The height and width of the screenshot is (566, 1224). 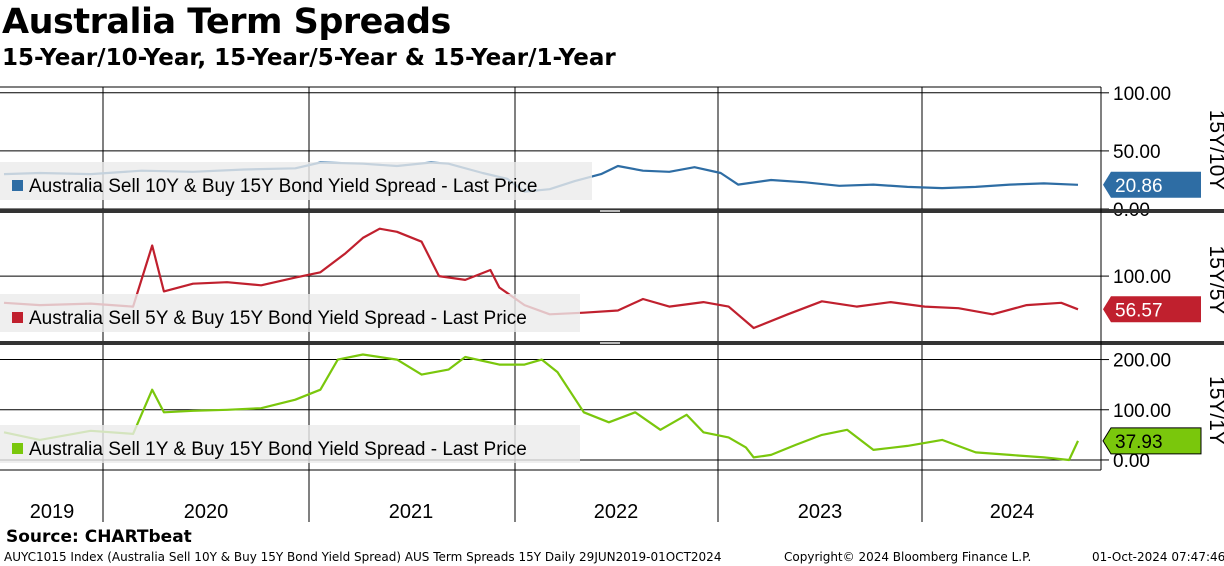 I want to click on panel-side-label: 15Y/5Y, so click(x=1214, y=280).